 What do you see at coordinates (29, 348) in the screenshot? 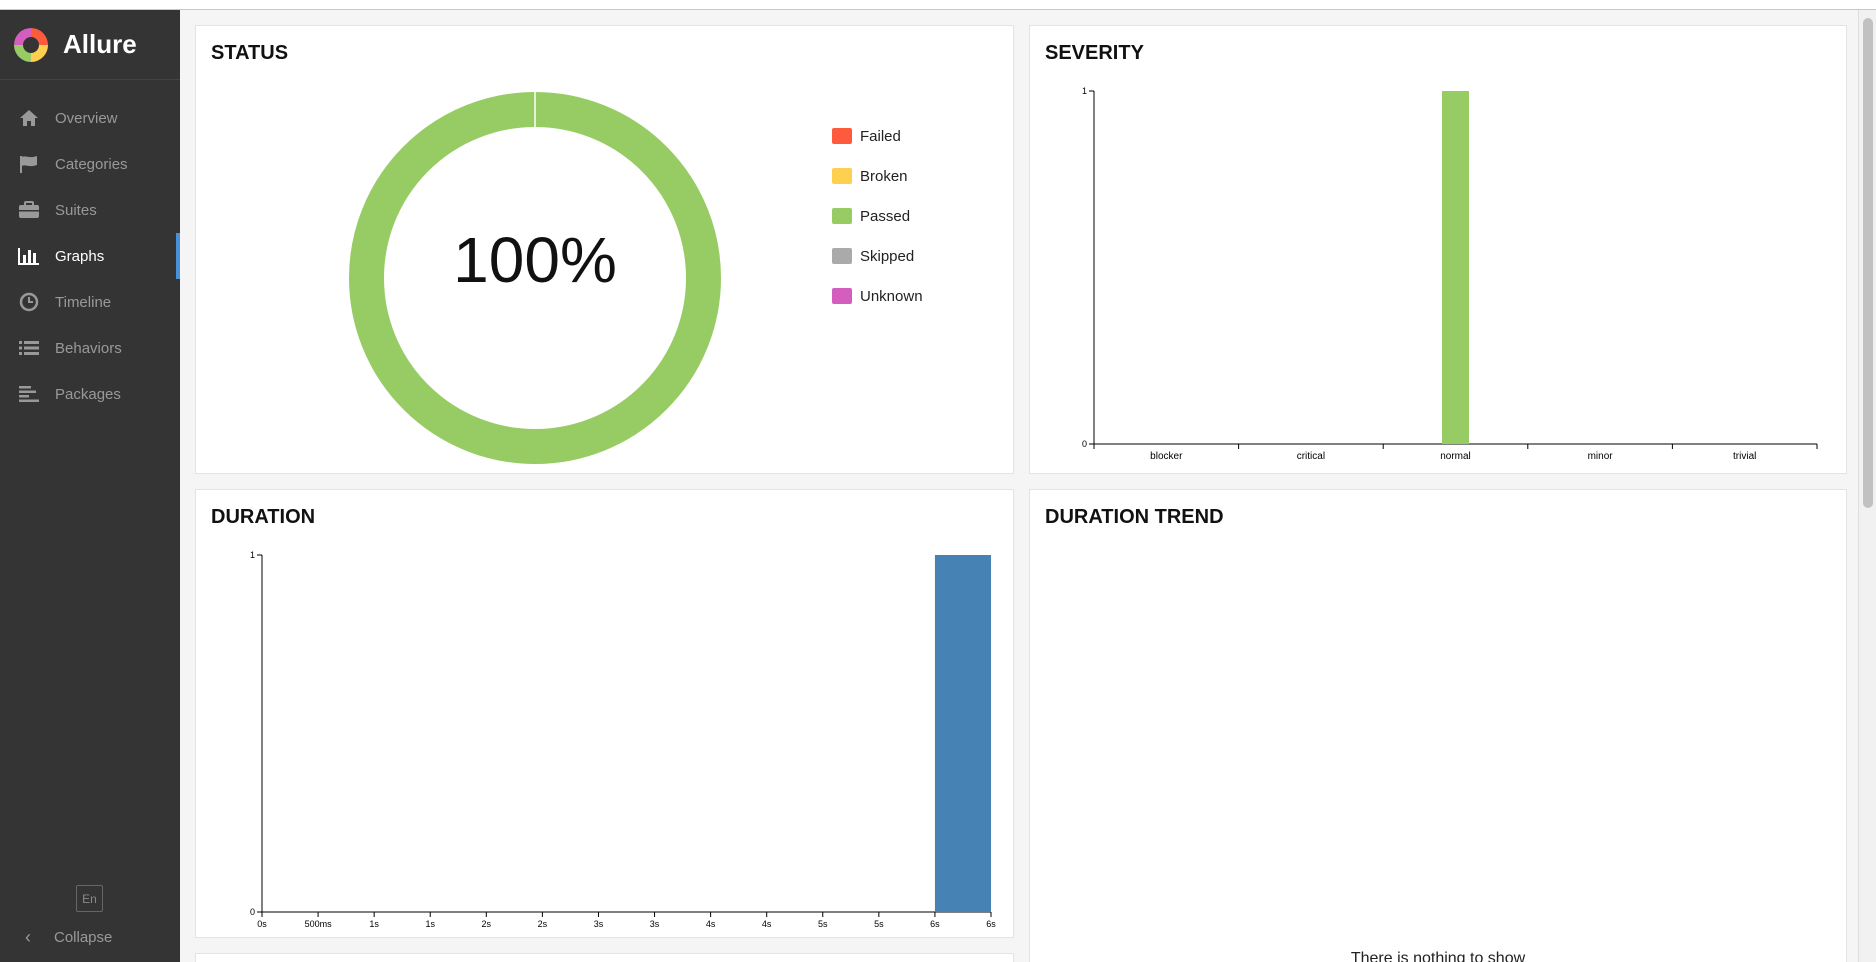
I see `list-icon` at bounding box center [29, 348].